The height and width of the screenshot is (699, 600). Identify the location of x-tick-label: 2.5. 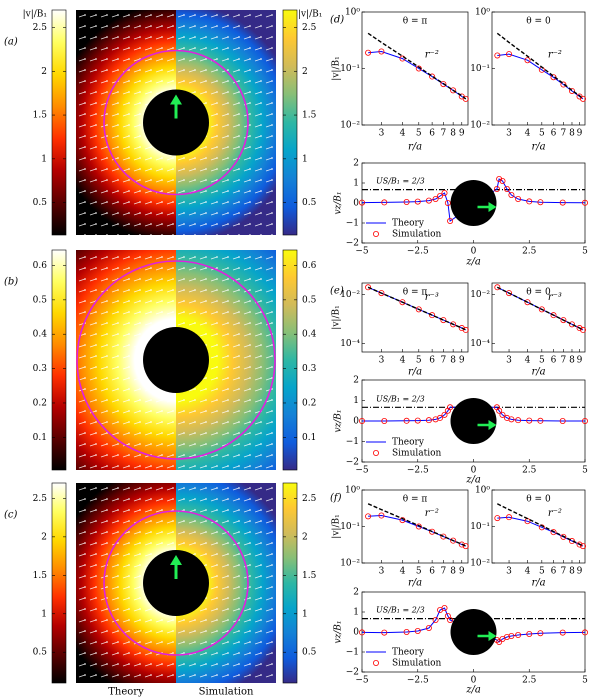
(529, 252).